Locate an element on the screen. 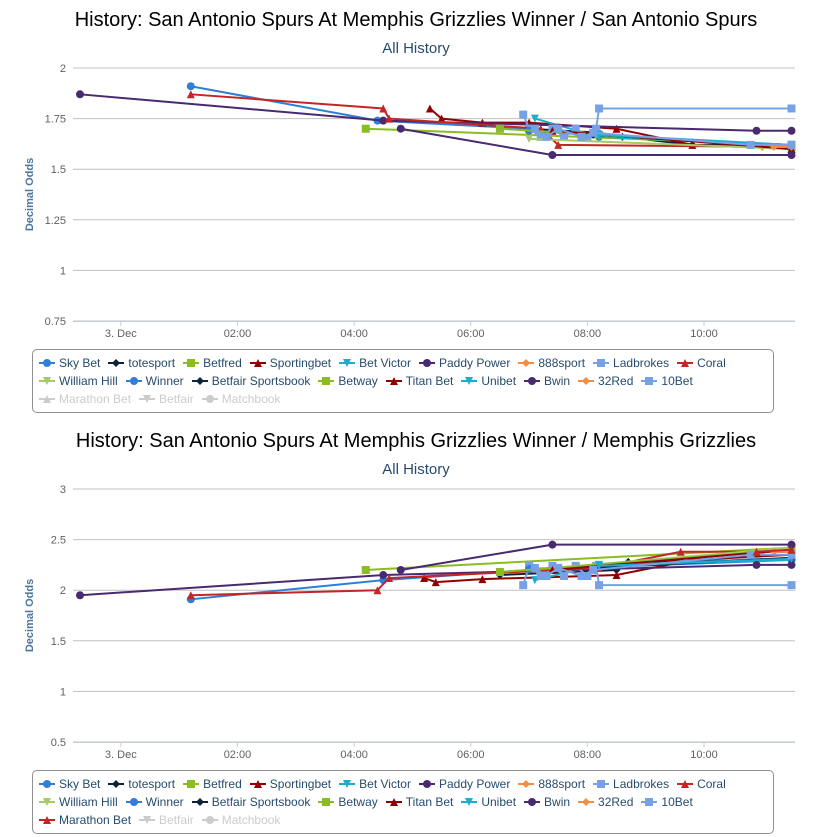 The image size is (833, 837). legend-label: Sportingbet is located at coordinates (300, 363).